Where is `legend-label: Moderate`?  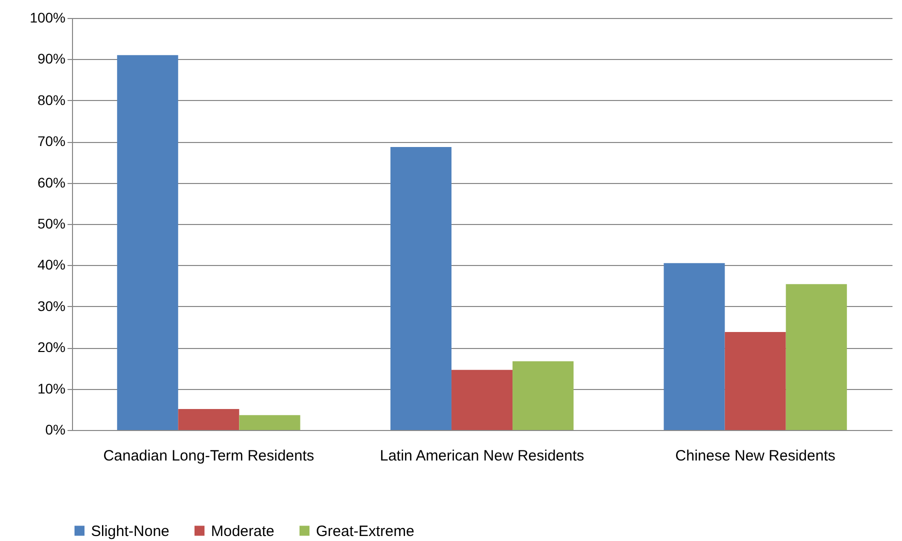
legend-label: Moderate is located at coordinates (242, 531).